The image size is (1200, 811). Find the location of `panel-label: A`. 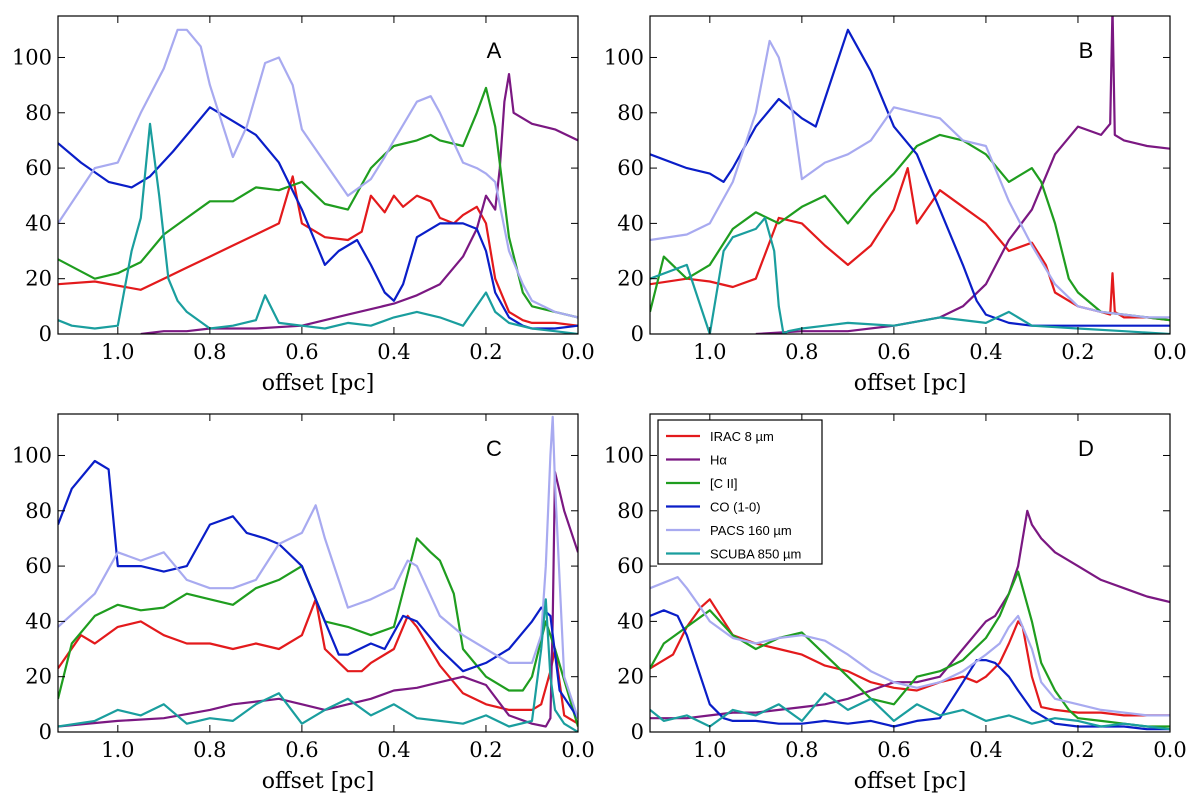

panel-label: A is located at coordinates (494, 50).